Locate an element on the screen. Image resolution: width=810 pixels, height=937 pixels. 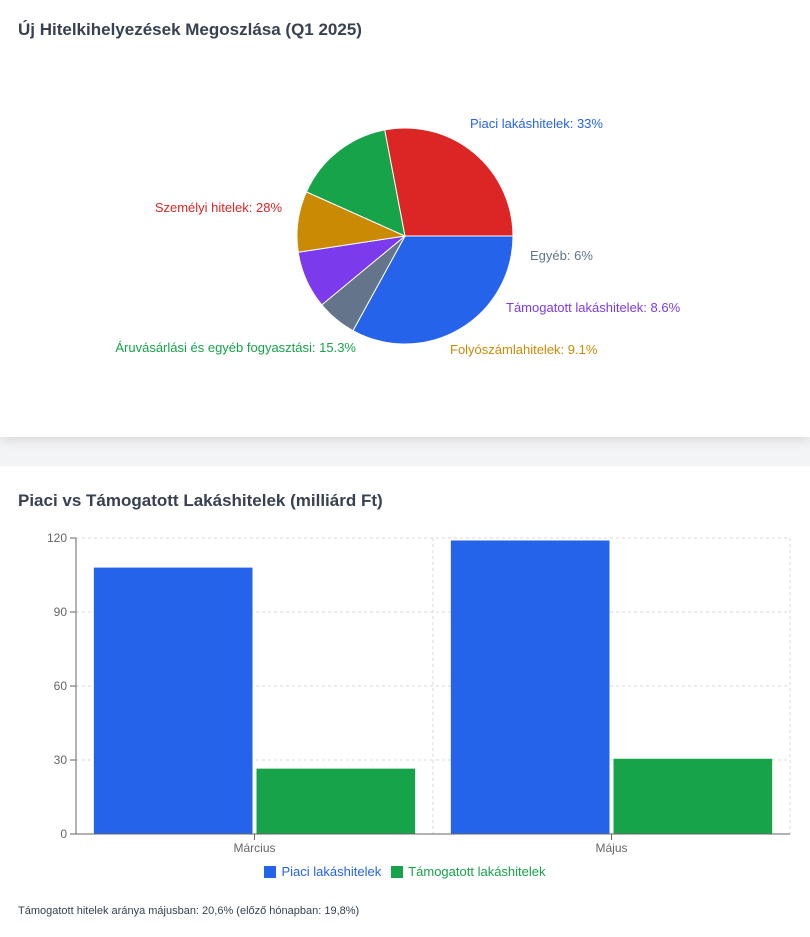
bar-piaci-lakashitelek-marcius is located at coordinates (173, 700).